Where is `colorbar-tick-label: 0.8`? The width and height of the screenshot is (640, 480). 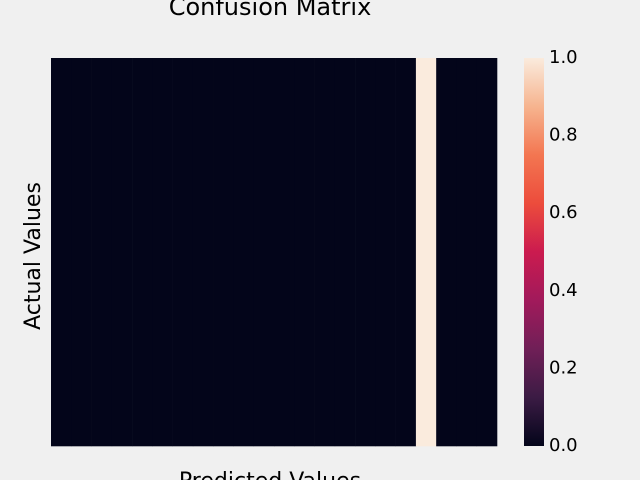 colorbar-tick-label: 0.8 is located at coordinates (563, 135).